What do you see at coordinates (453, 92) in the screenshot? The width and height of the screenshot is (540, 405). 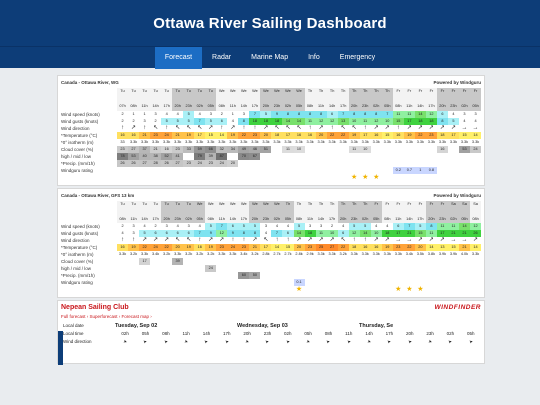 I see `day-cell: Fr` at bounding box center [453, 92].